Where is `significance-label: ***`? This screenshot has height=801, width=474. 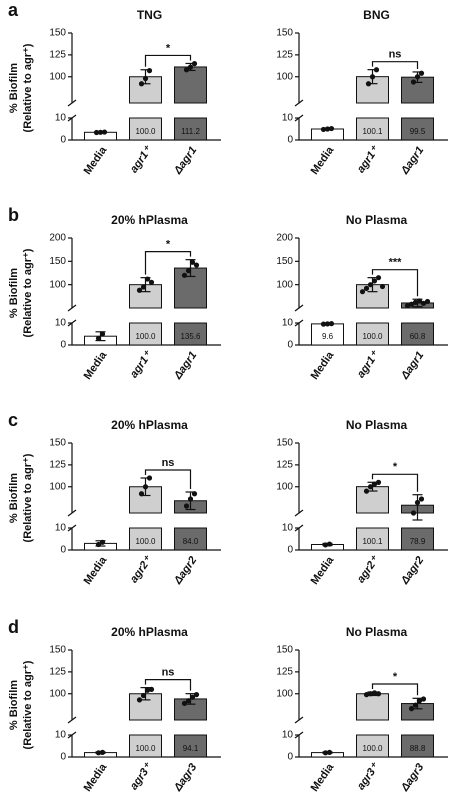 significance-label: *** is located at coordinates (396, 263).